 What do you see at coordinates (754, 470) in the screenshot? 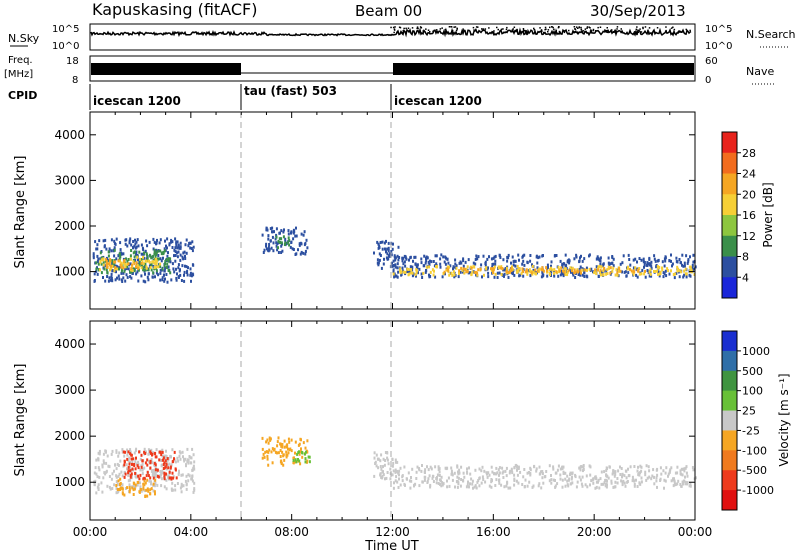
I see `velocity-colorbar-tick-label: -500` at bounding box center [754, 470].